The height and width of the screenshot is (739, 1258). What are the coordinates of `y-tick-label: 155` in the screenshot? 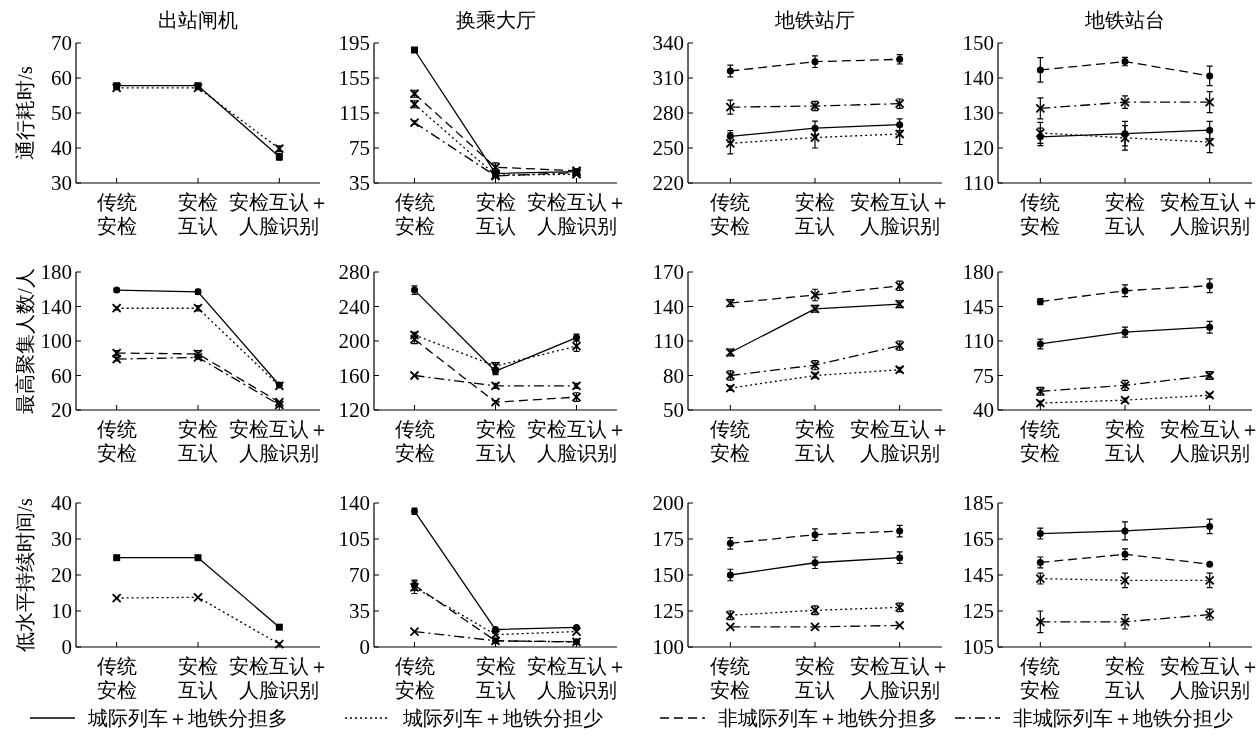 It's located at (354, 78).